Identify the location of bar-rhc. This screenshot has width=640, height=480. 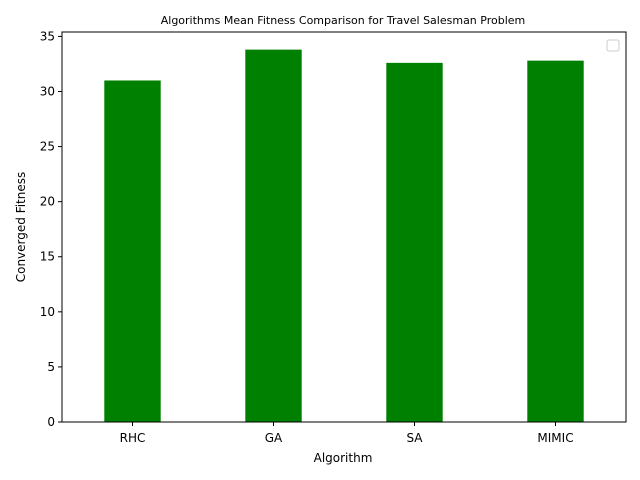
(132, 251).